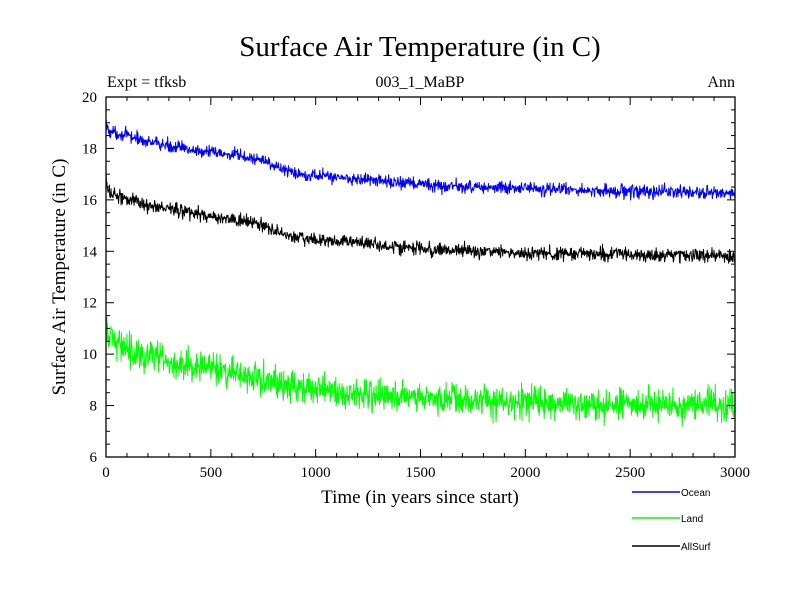  Describe the element at coordinates (90, 201) in the screenshot. I see `y-tick-label: 16` at that location.